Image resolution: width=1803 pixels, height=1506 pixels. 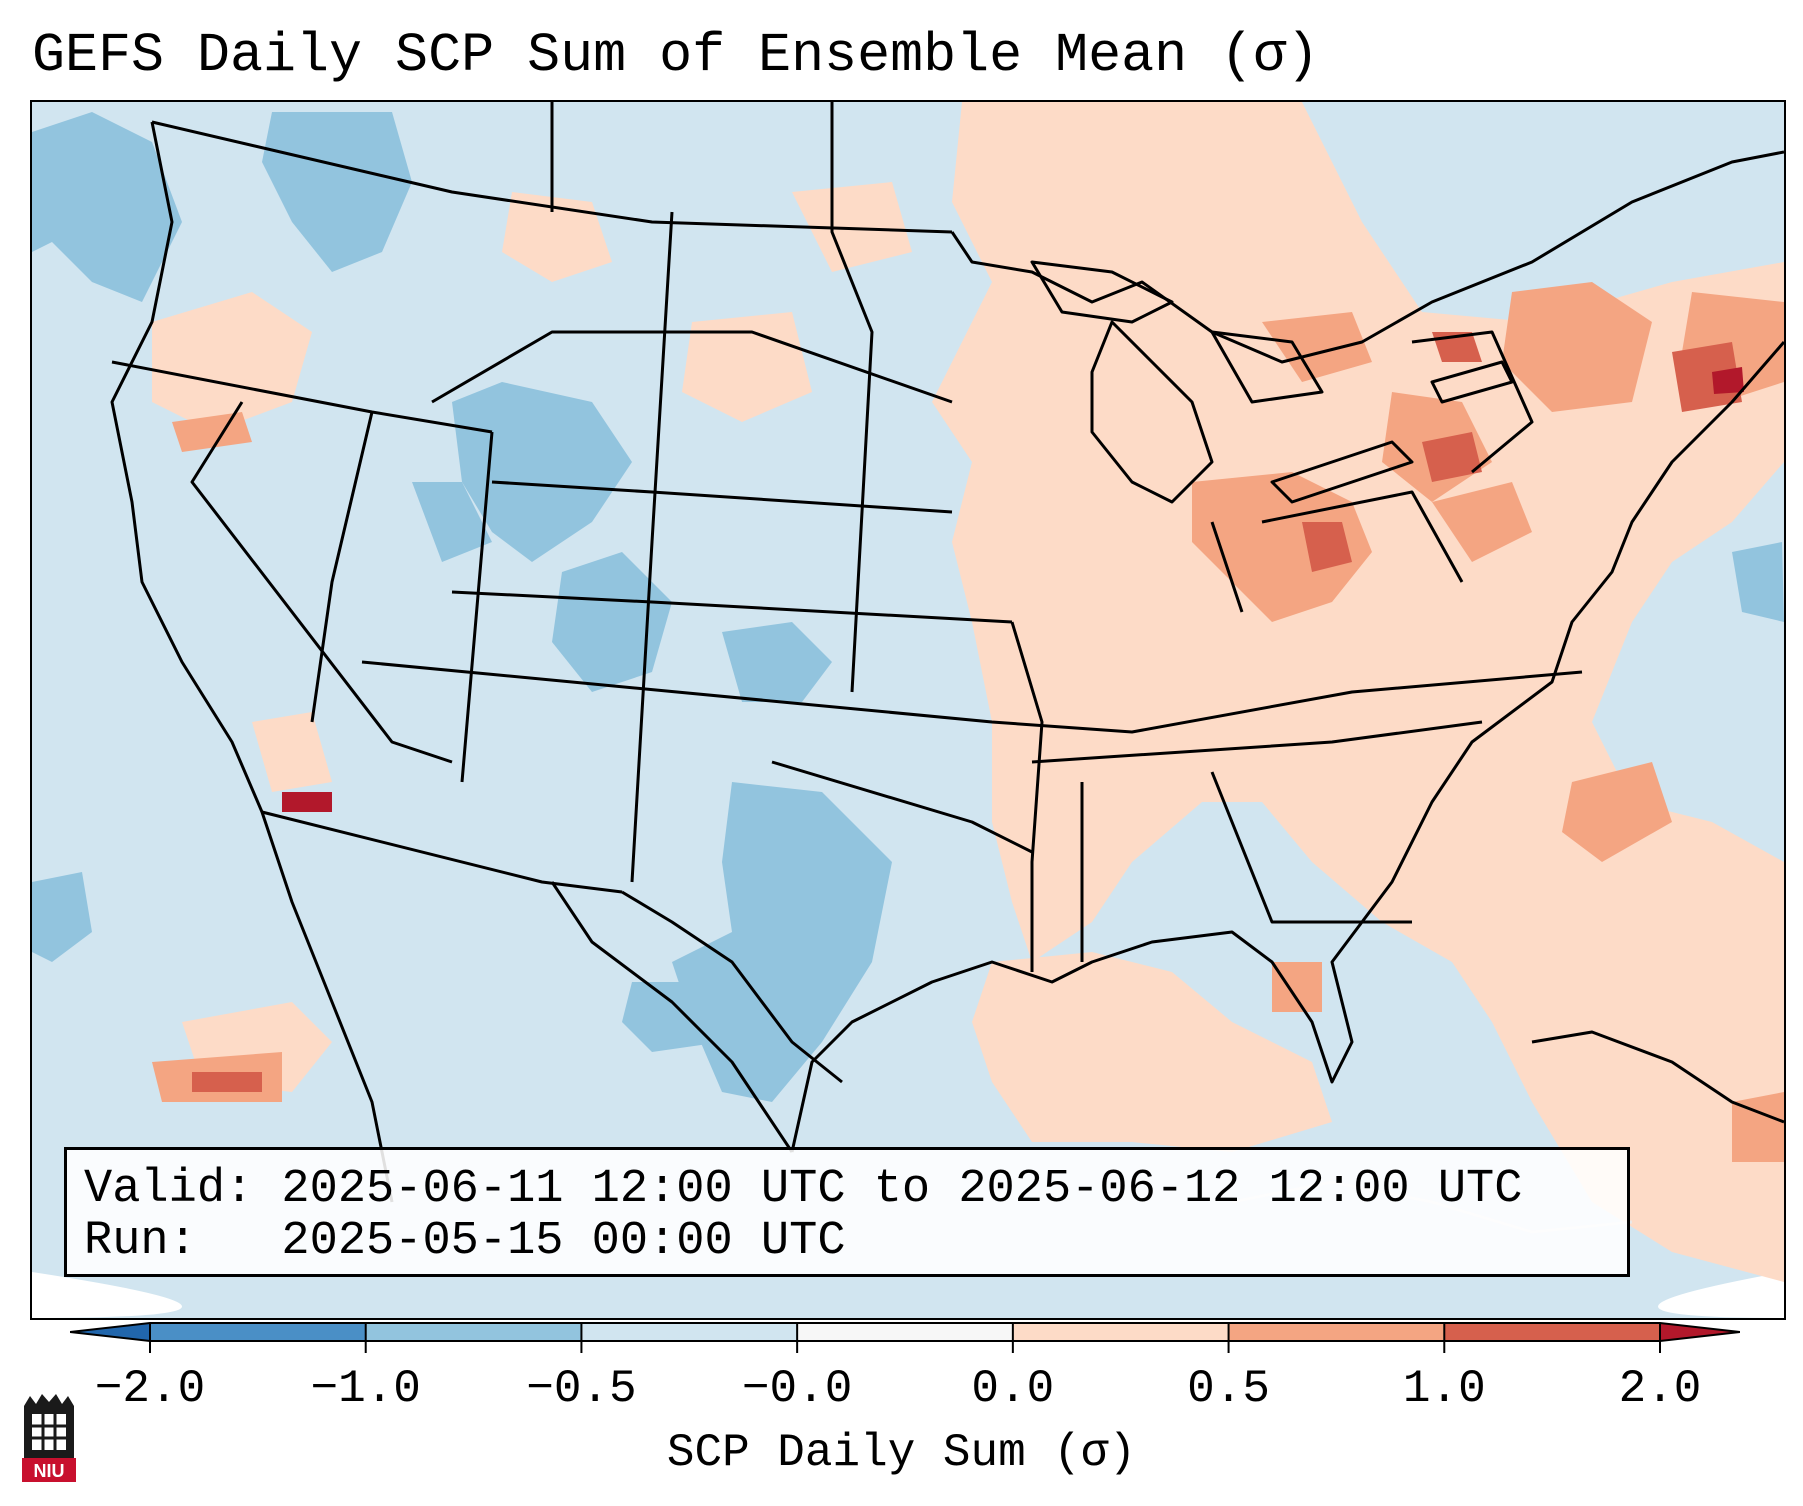 I want to click on domain-edge-right, so click(x=1721, y=1295).